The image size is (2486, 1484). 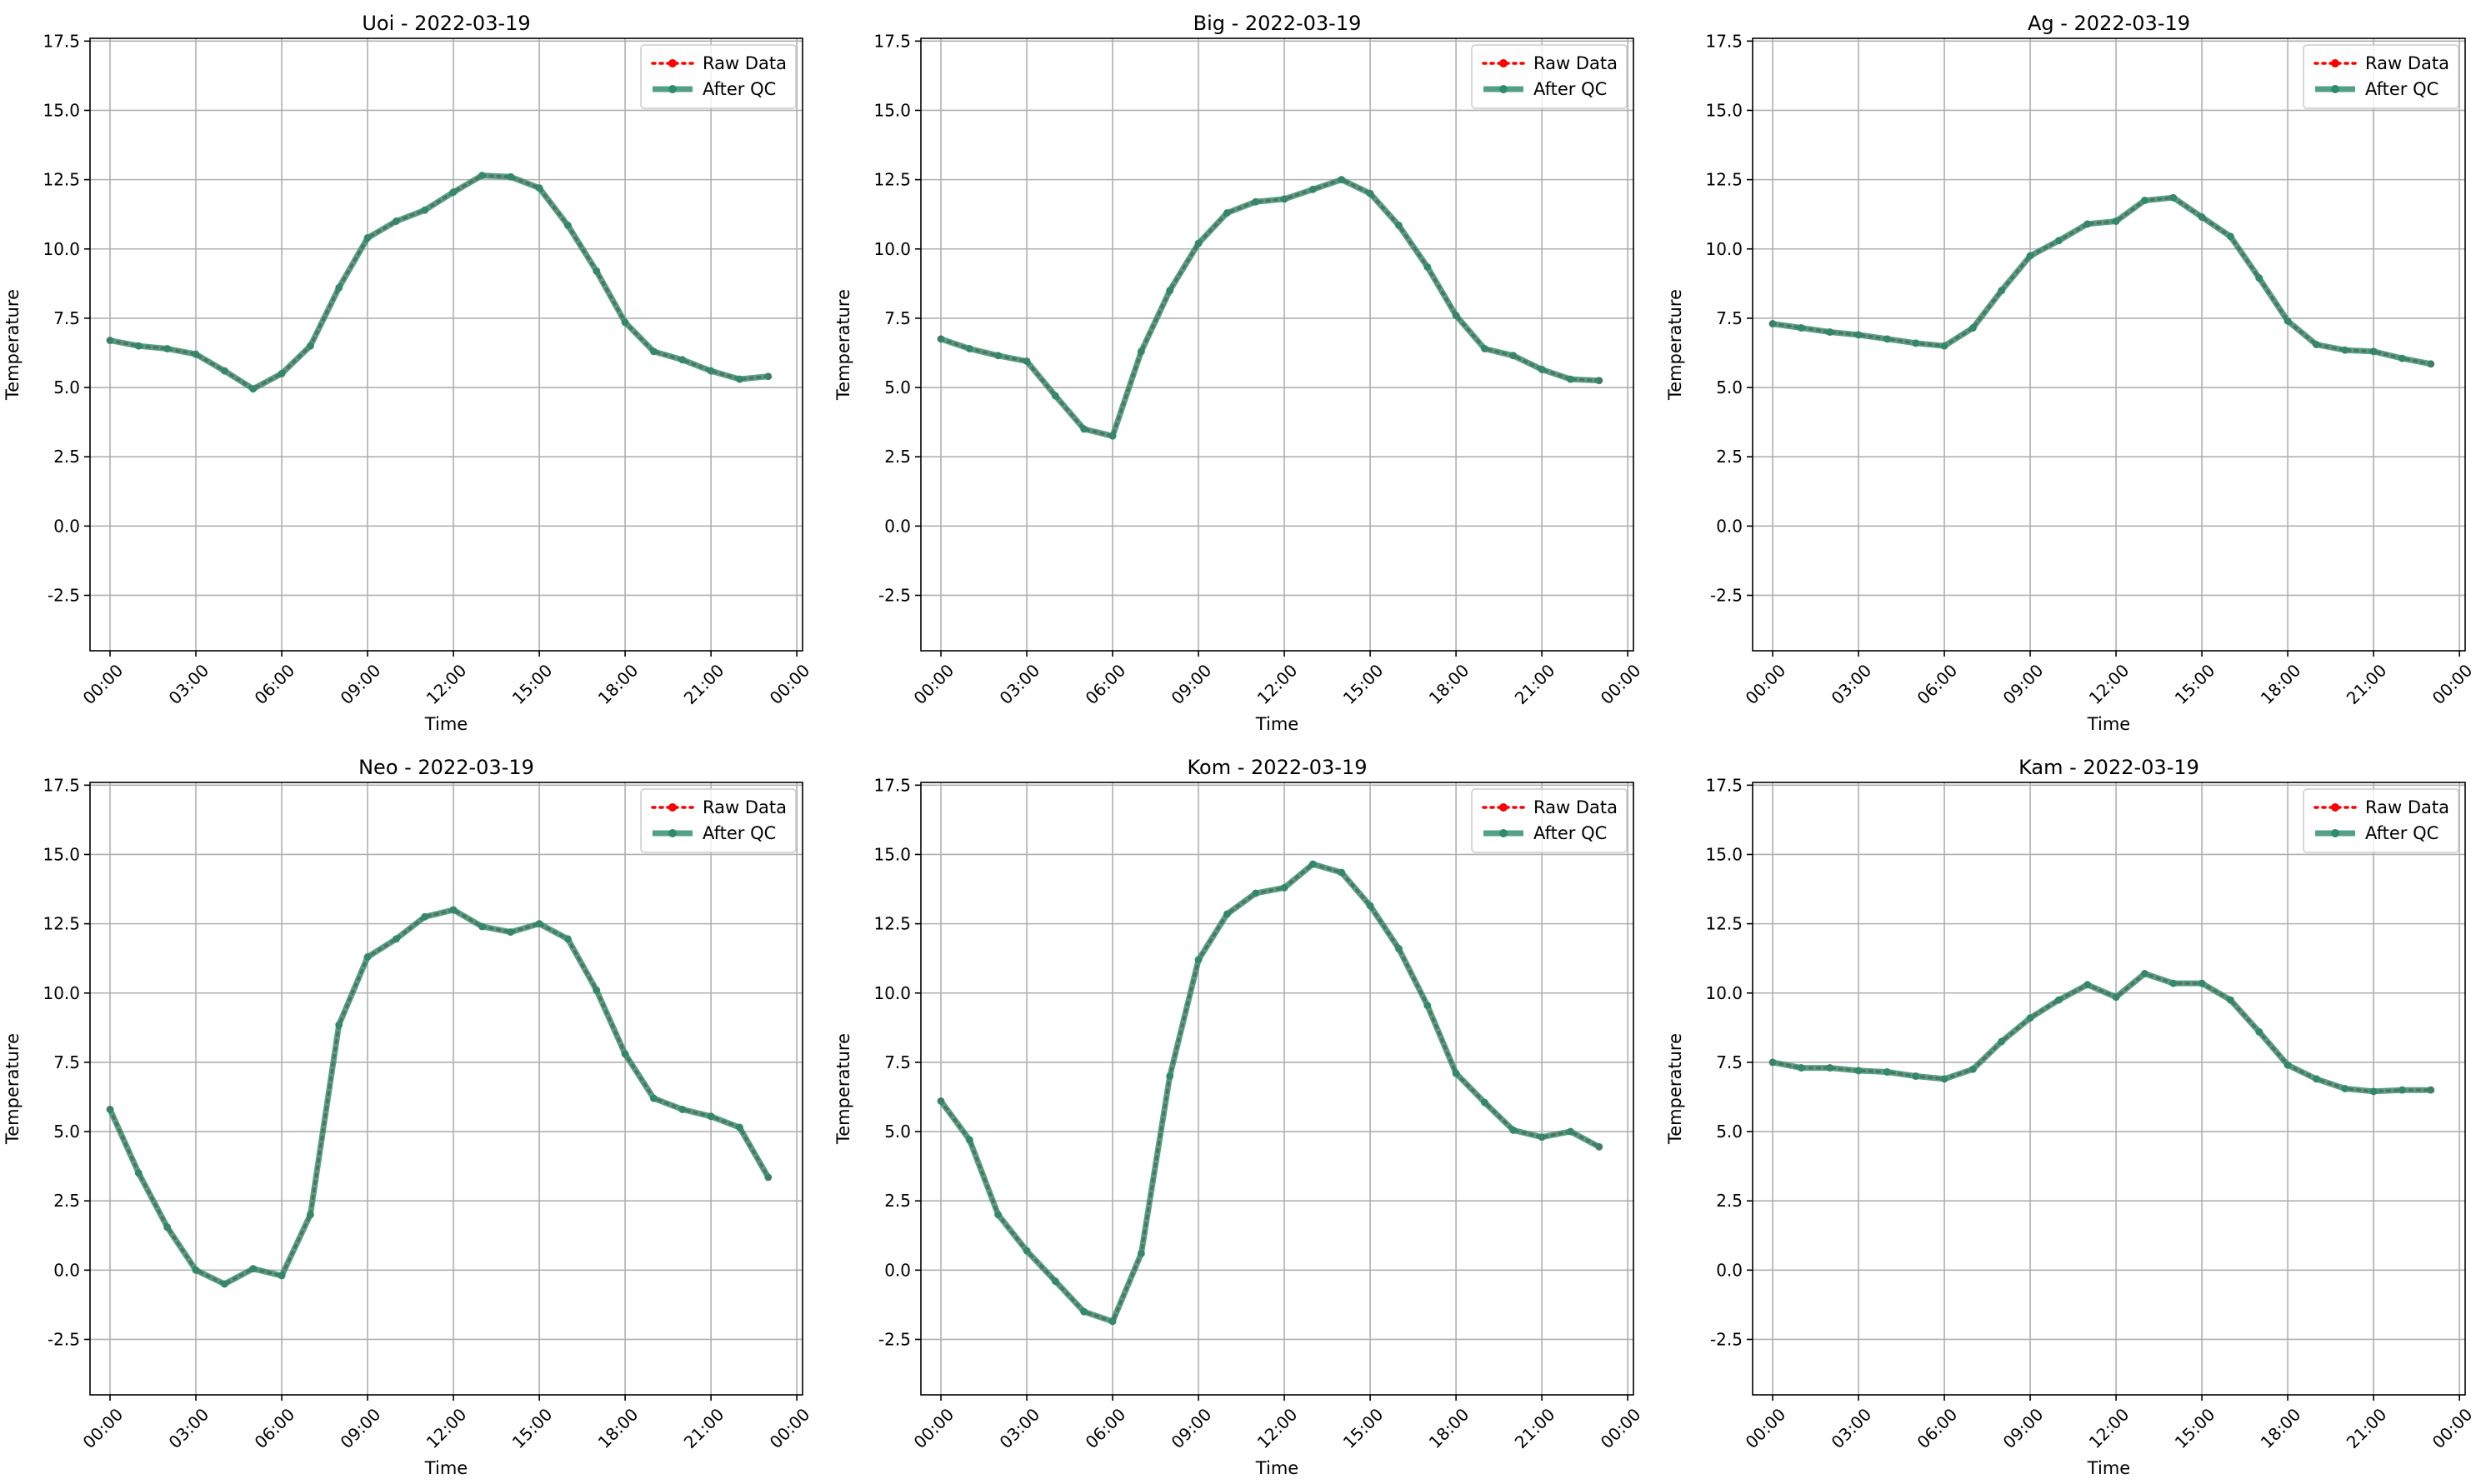 I want to click on legend-entry-raw-data: Raw Data, so click(x=719, y=63).